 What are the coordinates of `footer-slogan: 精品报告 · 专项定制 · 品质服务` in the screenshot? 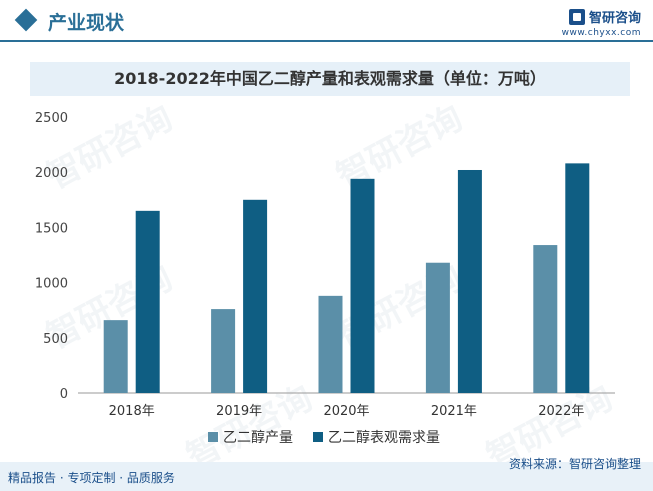 It's located at (91, 478).